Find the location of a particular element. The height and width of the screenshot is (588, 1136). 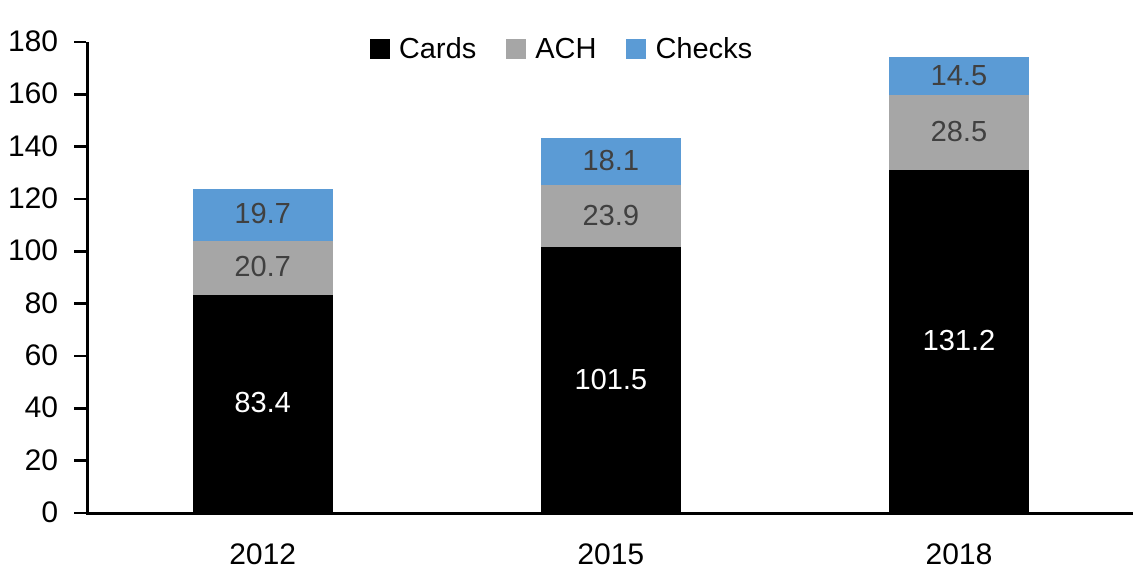

bar-segment-2018-ach: 28.5 is located at coordinates (958, 132).